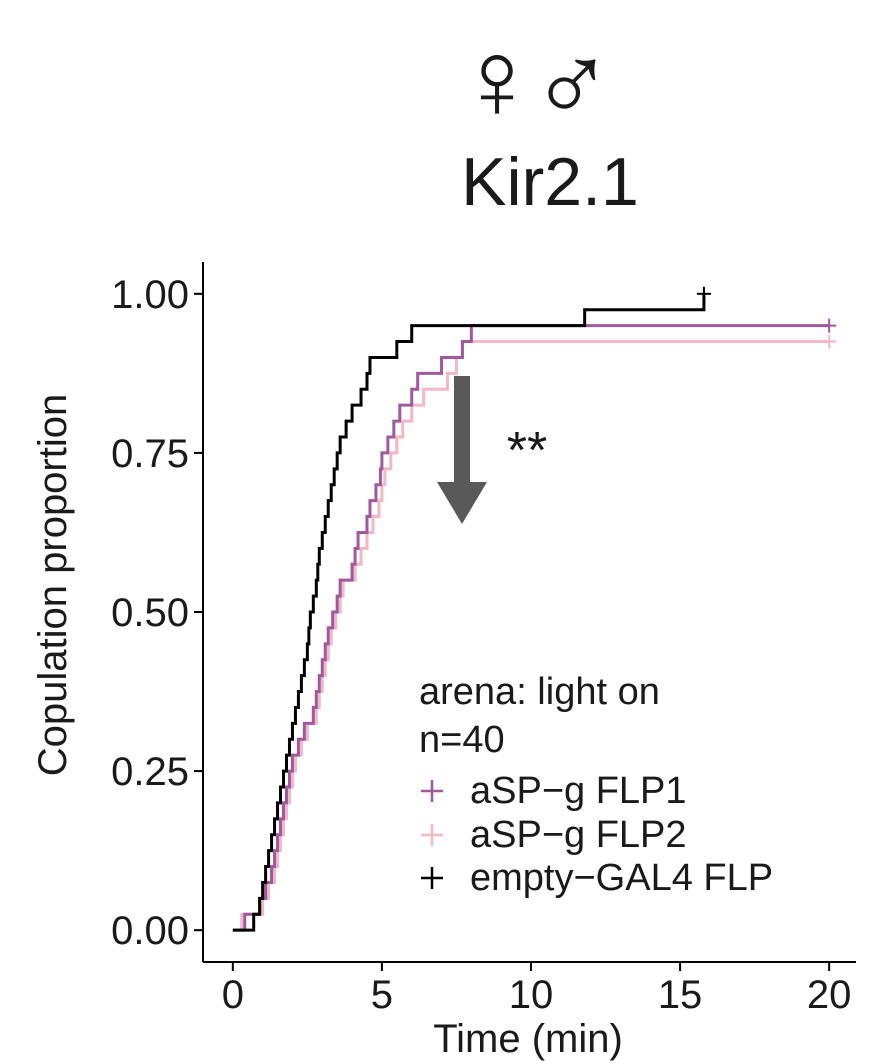 The height and width of the screenshot is (1064, 870). What do you see at coordinates (680, 995) in the screenshot?
I see `x-tick-label: 15` at bounding box center [680, 995].